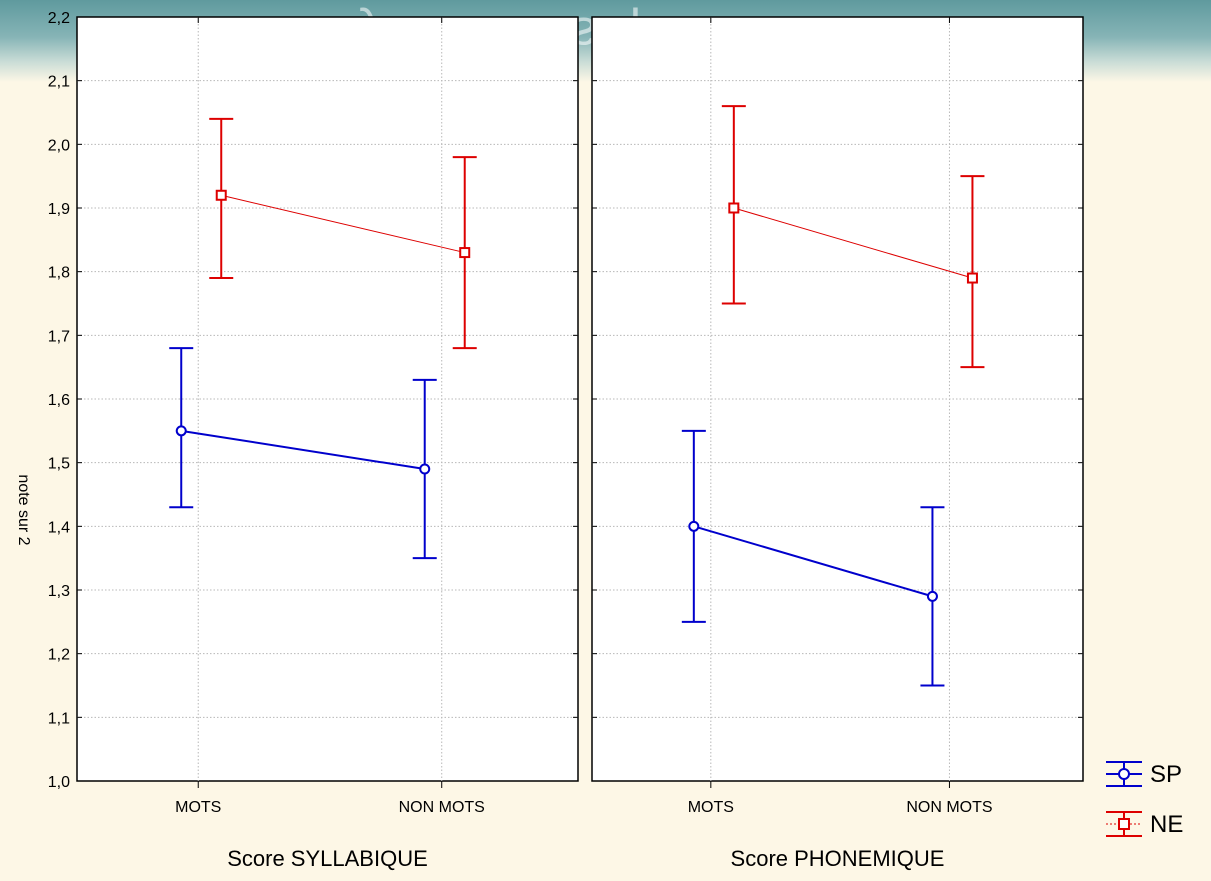 The height and width of the screenshot is (881, 1211). I want to click on y-tick-label: 1,0, so click(59, 782).